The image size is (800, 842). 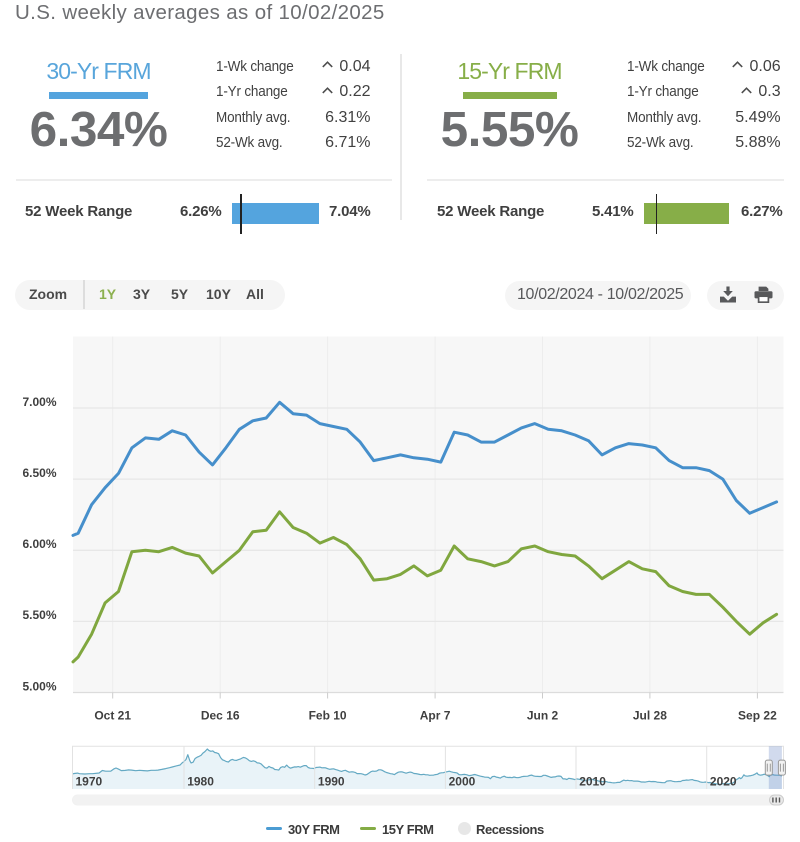 I want to click on svg-text: 6.00%, so click(x=39, y=544).